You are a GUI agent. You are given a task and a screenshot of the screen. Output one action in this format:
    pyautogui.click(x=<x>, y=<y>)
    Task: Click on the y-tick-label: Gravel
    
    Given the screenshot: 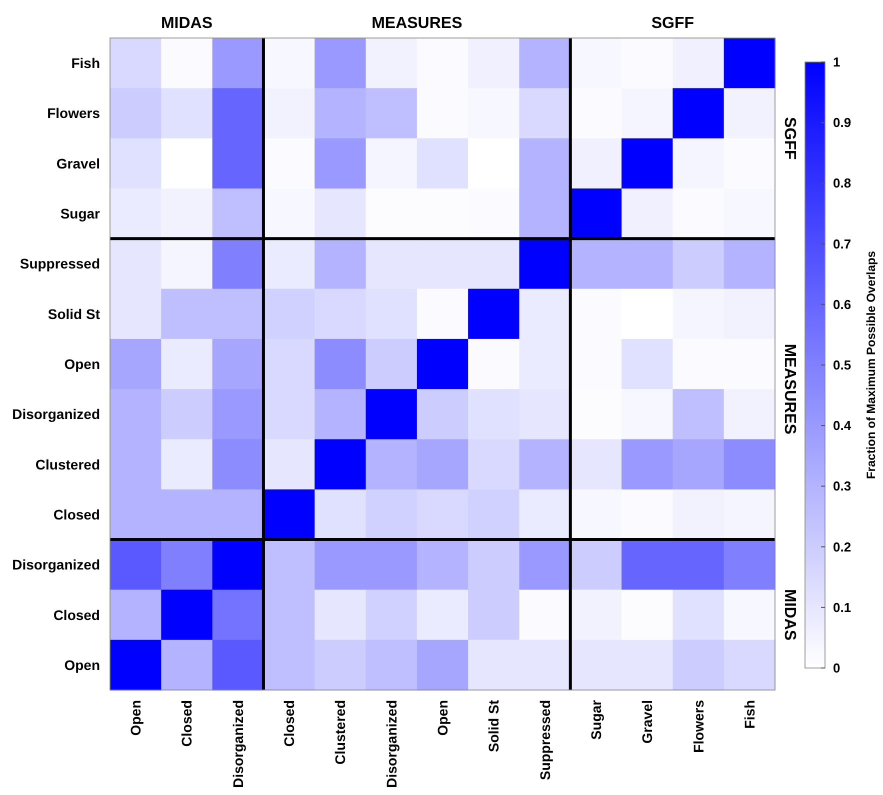 What is the action you would take?
    pyautogui.click(x=78, y=163)
    